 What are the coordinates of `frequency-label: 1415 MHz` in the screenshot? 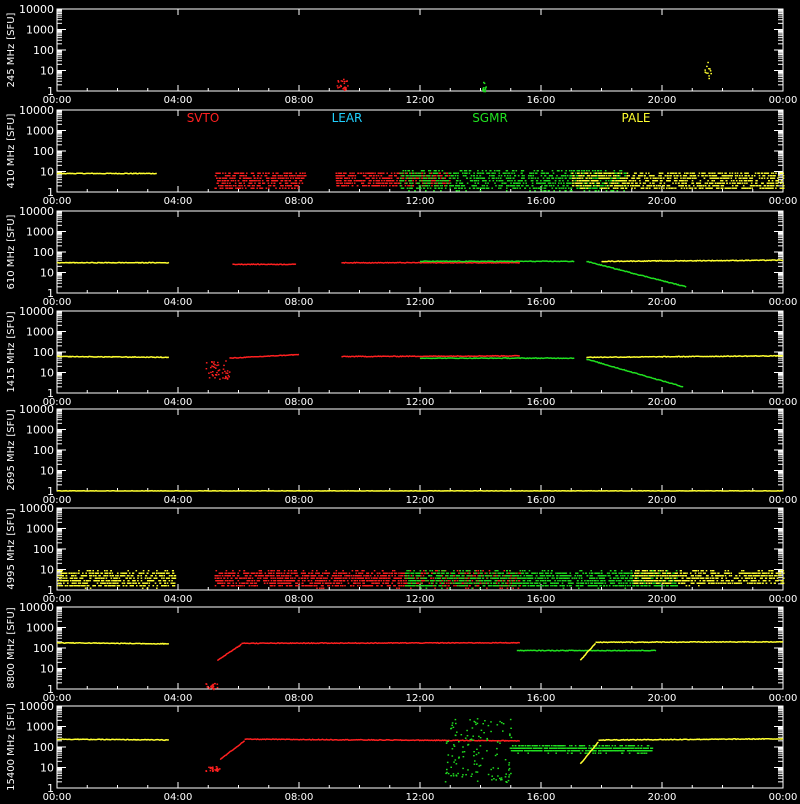 It's located at (11, 368).